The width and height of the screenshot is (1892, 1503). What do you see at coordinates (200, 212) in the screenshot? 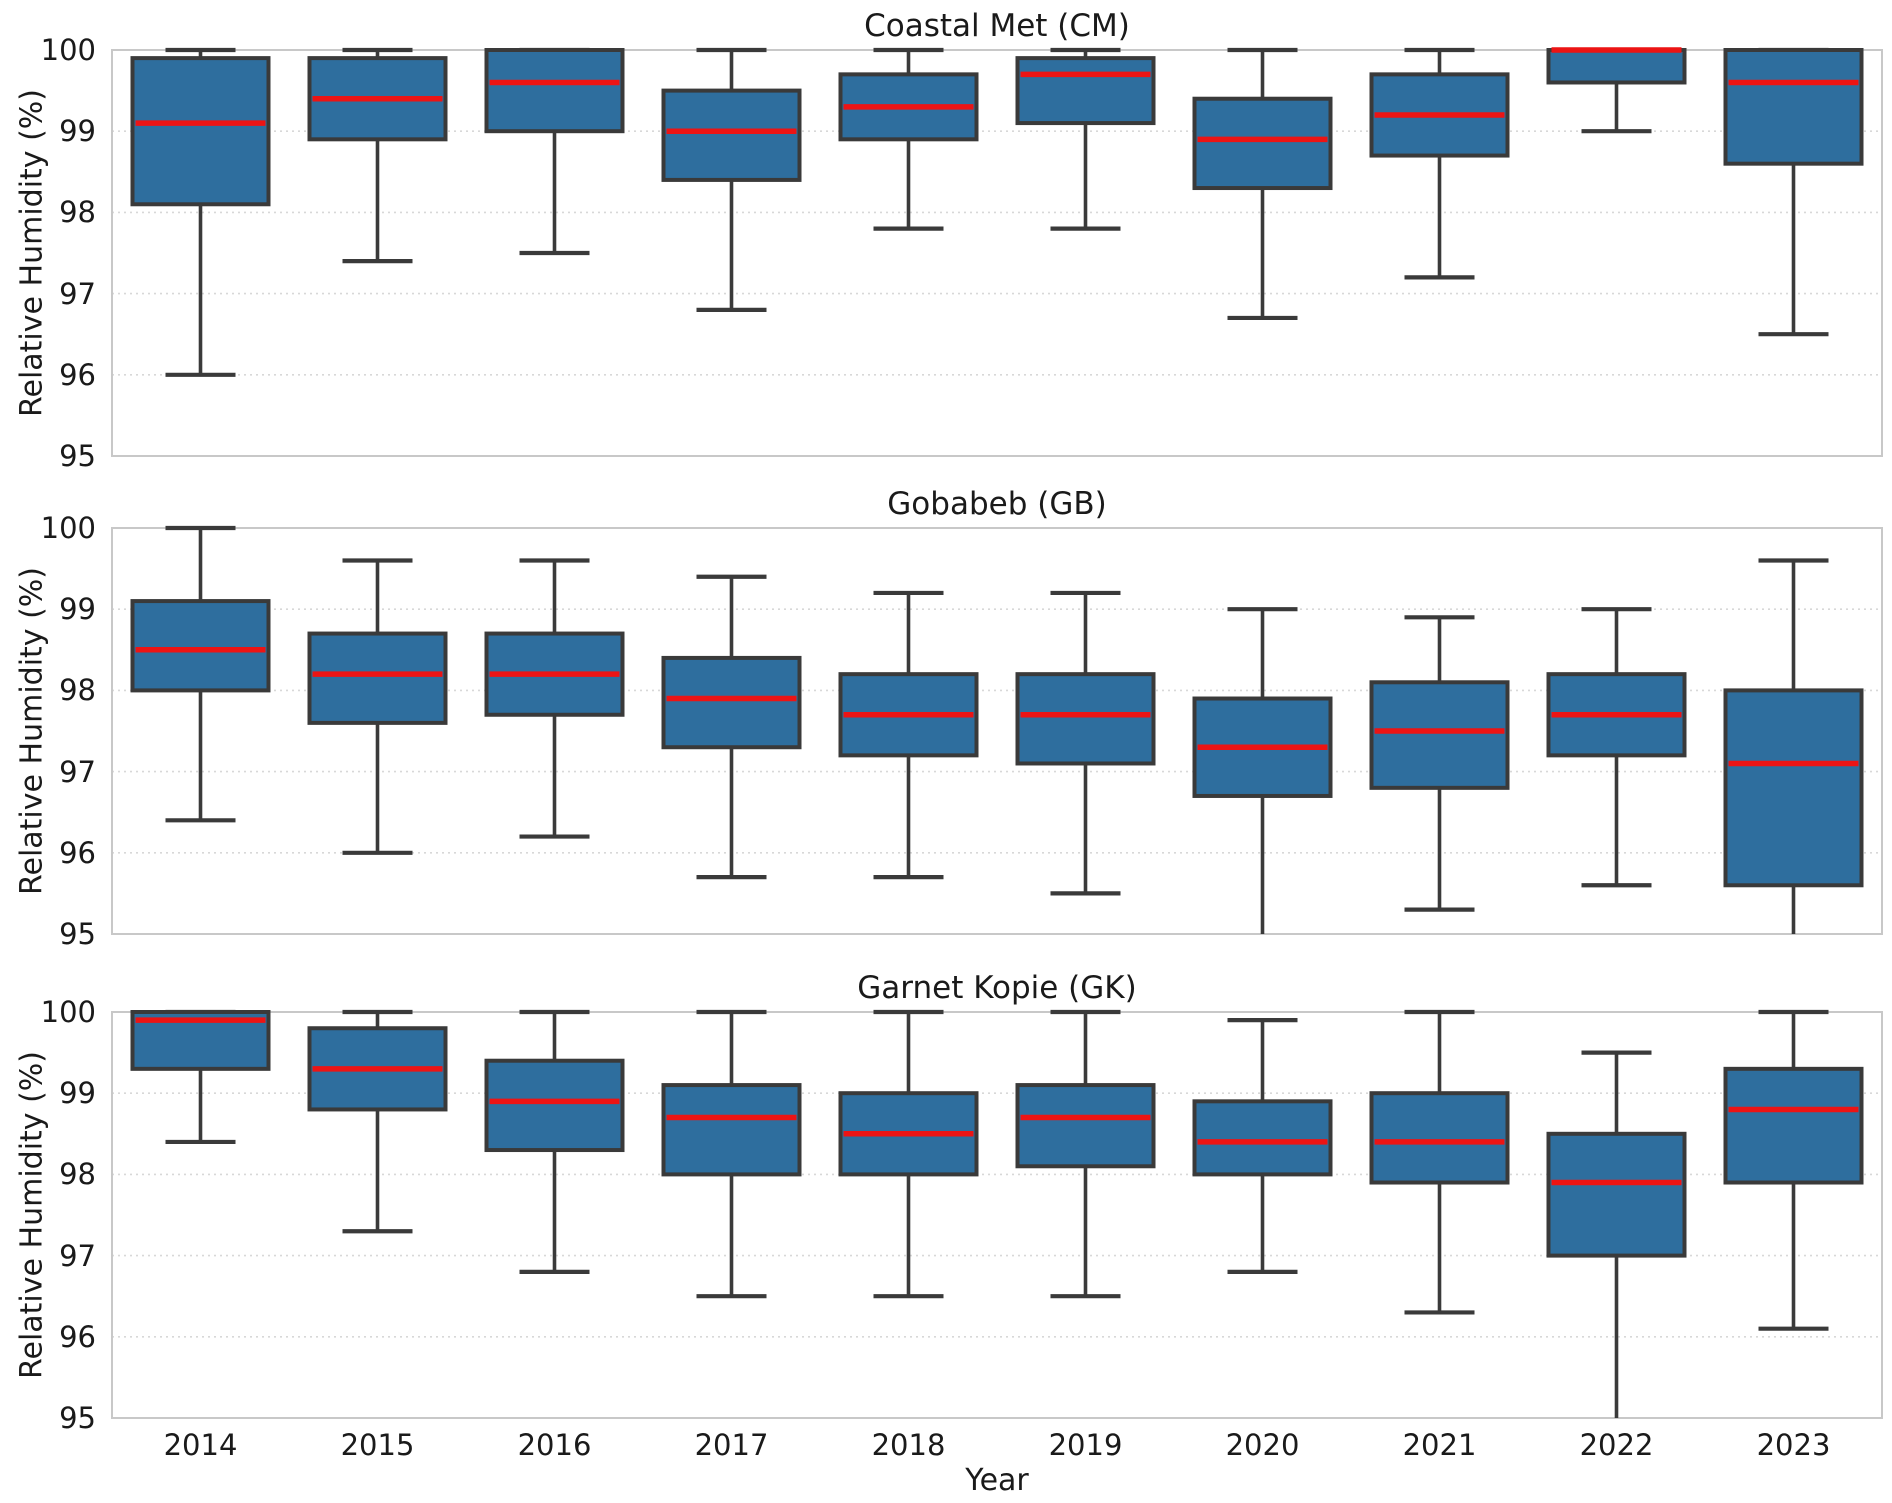
I see `box-coastal-met-cm-2014` at bounding box center [200, 212].